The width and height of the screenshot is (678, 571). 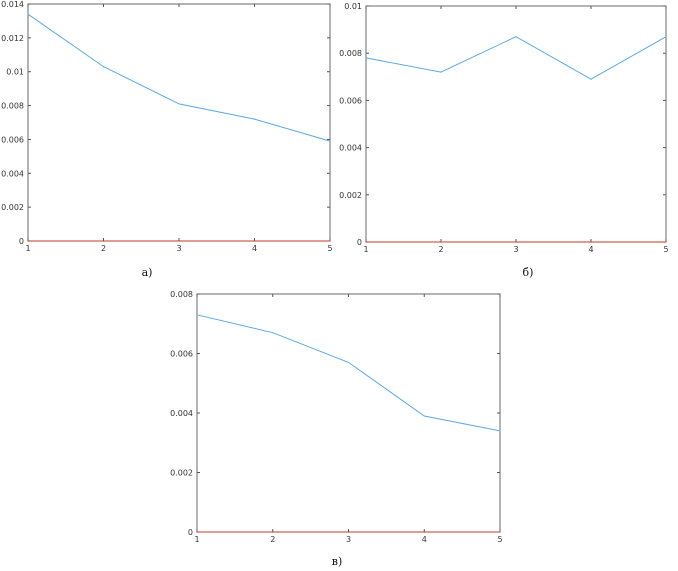 What do you see at coordinates (147, 272) in the screenshot?
I see `caption-a: а)` at bounding box center [147, 272].